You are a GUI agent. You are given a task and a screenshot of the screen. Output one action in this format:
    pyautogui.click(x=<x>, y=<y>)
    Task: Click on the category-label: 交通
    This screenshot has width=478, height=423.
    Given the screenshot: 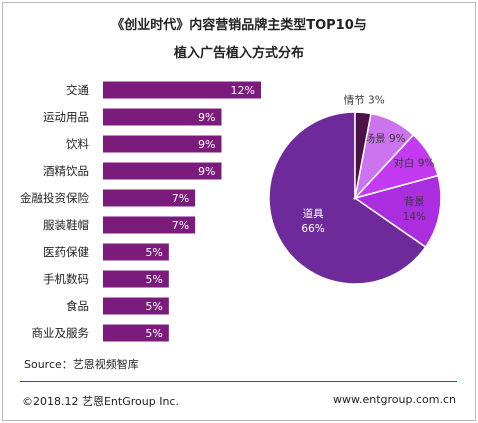 What is the action you would take?
    pyautogui.click(x=77, y=90)
    